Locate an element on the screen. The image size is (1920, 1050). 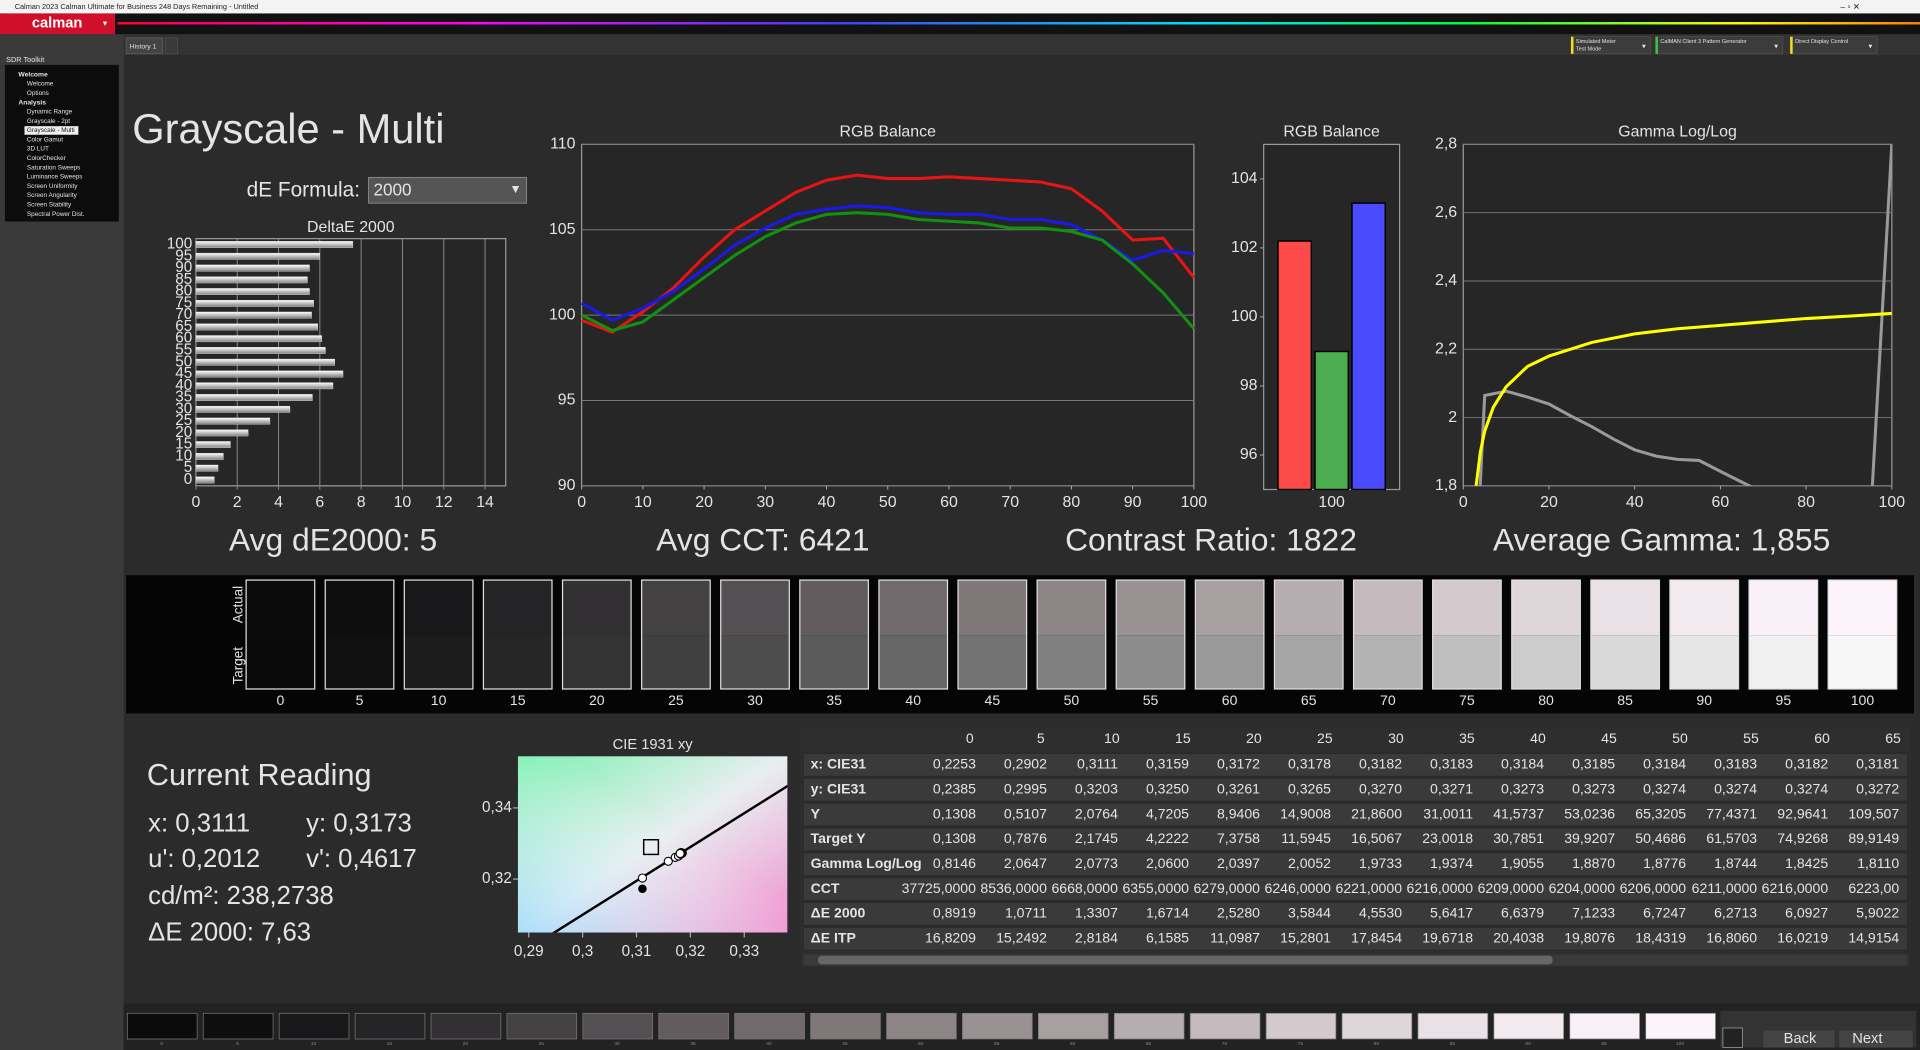
formula-dropdown is located at coordinates (448, 190).